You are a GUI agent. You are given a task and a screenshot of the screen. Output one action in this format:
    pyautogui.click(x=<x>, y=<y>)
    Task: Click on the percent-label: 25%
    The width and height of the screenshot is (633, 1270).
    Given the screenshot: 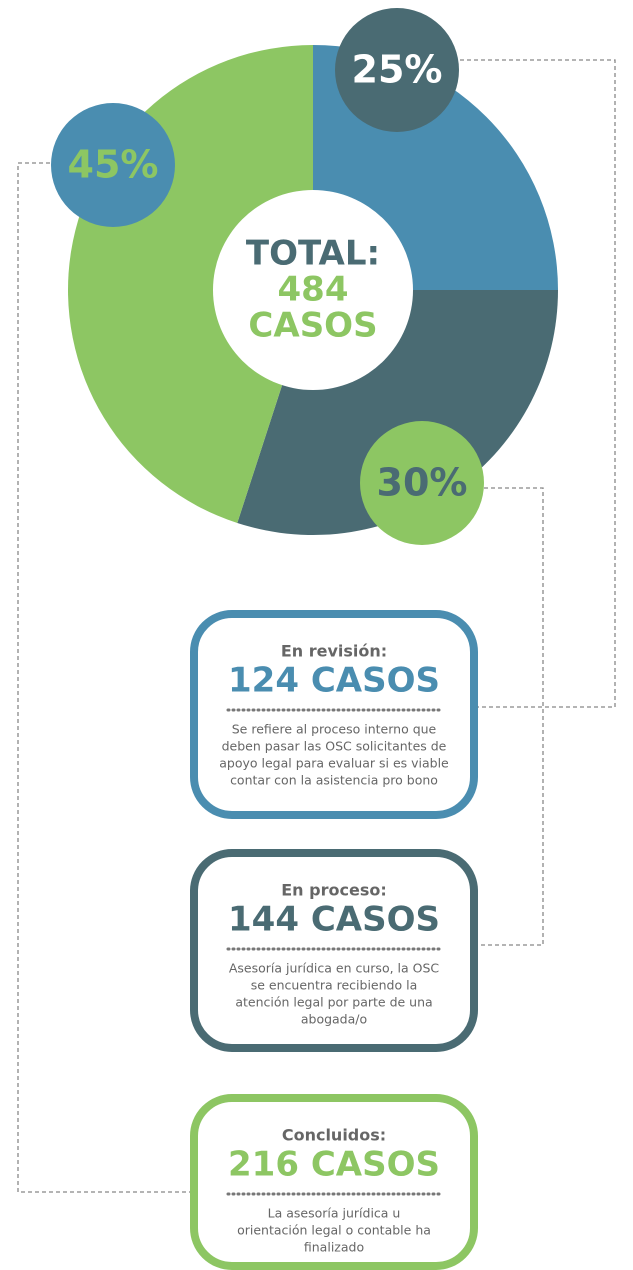 What is the action you would take?
    pyautogui.click(x=397, y=70)
    